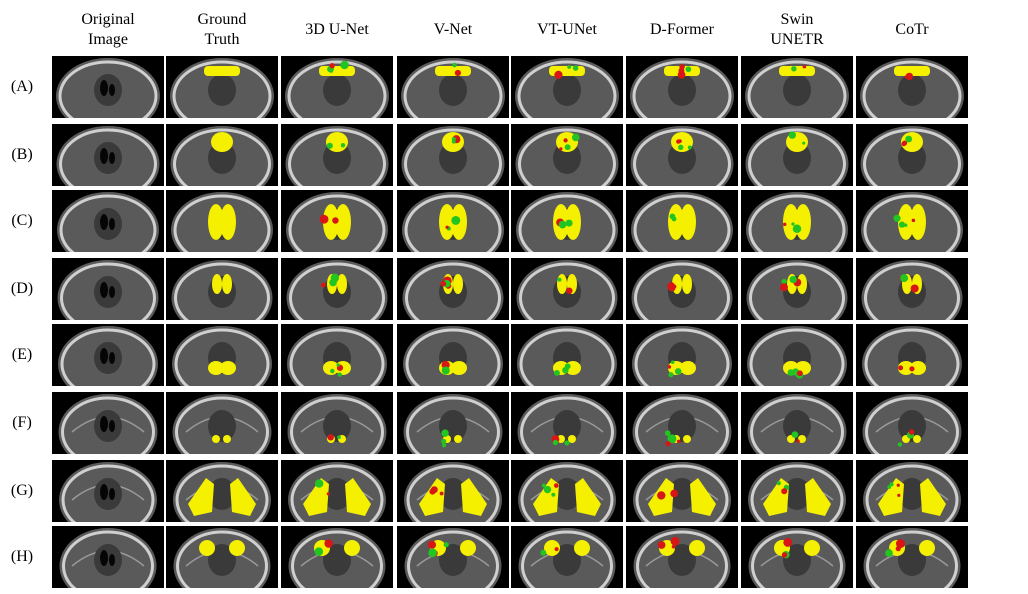  I want to click on row-label: (A), so click(22, 86).